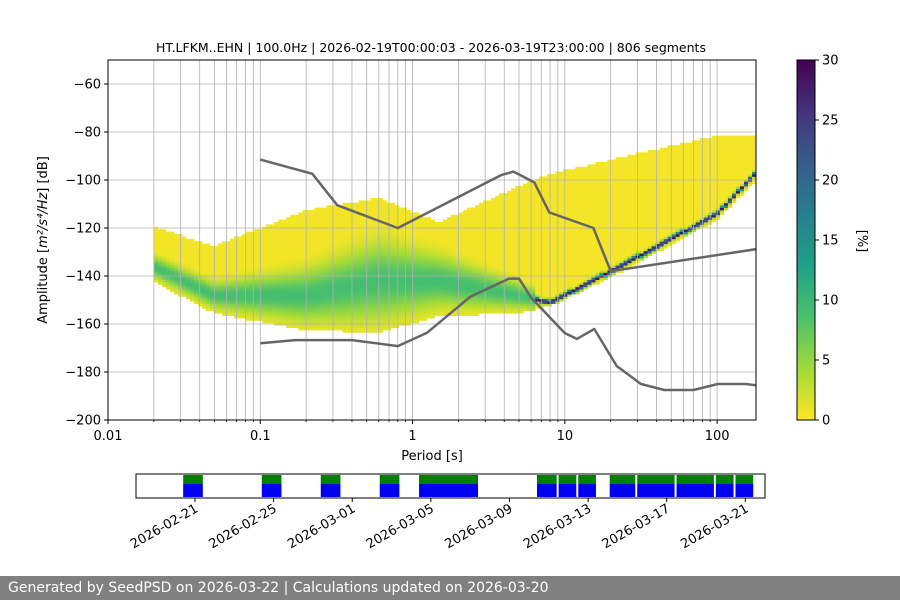 The height and width of the screenshot is (600, 900). What do you see at coordinates (321, 526) in the screenshot?
I see `date-tick-label: 2026-03-01` at bounding box center [321, 526].